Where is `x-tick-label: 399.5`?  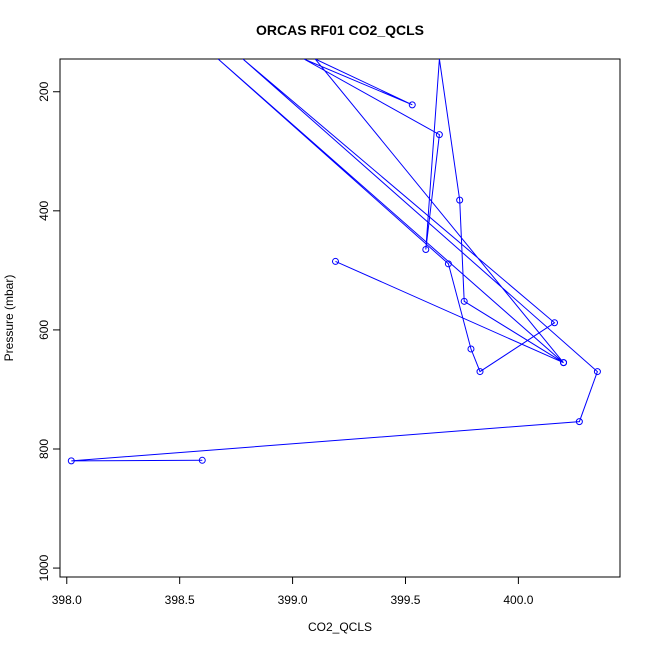
x-tick-label: 399.5 is located at coordinates (405, 600).